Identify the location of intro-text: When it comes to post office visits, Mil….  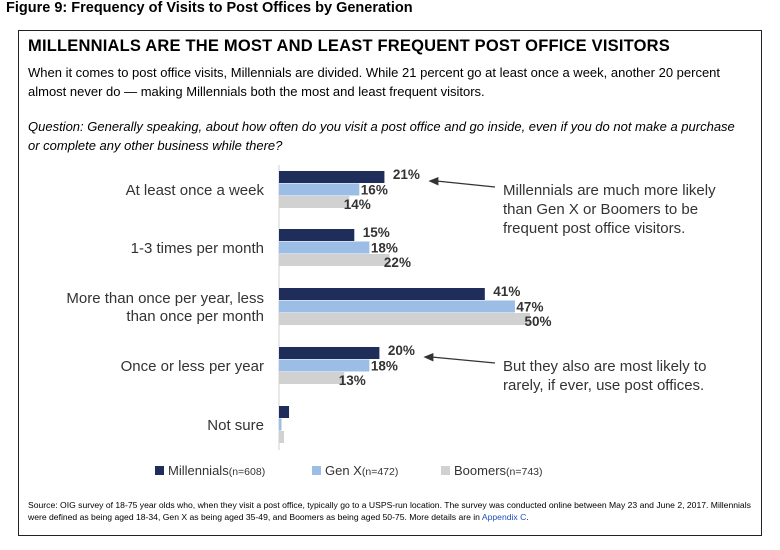
(374, 82).